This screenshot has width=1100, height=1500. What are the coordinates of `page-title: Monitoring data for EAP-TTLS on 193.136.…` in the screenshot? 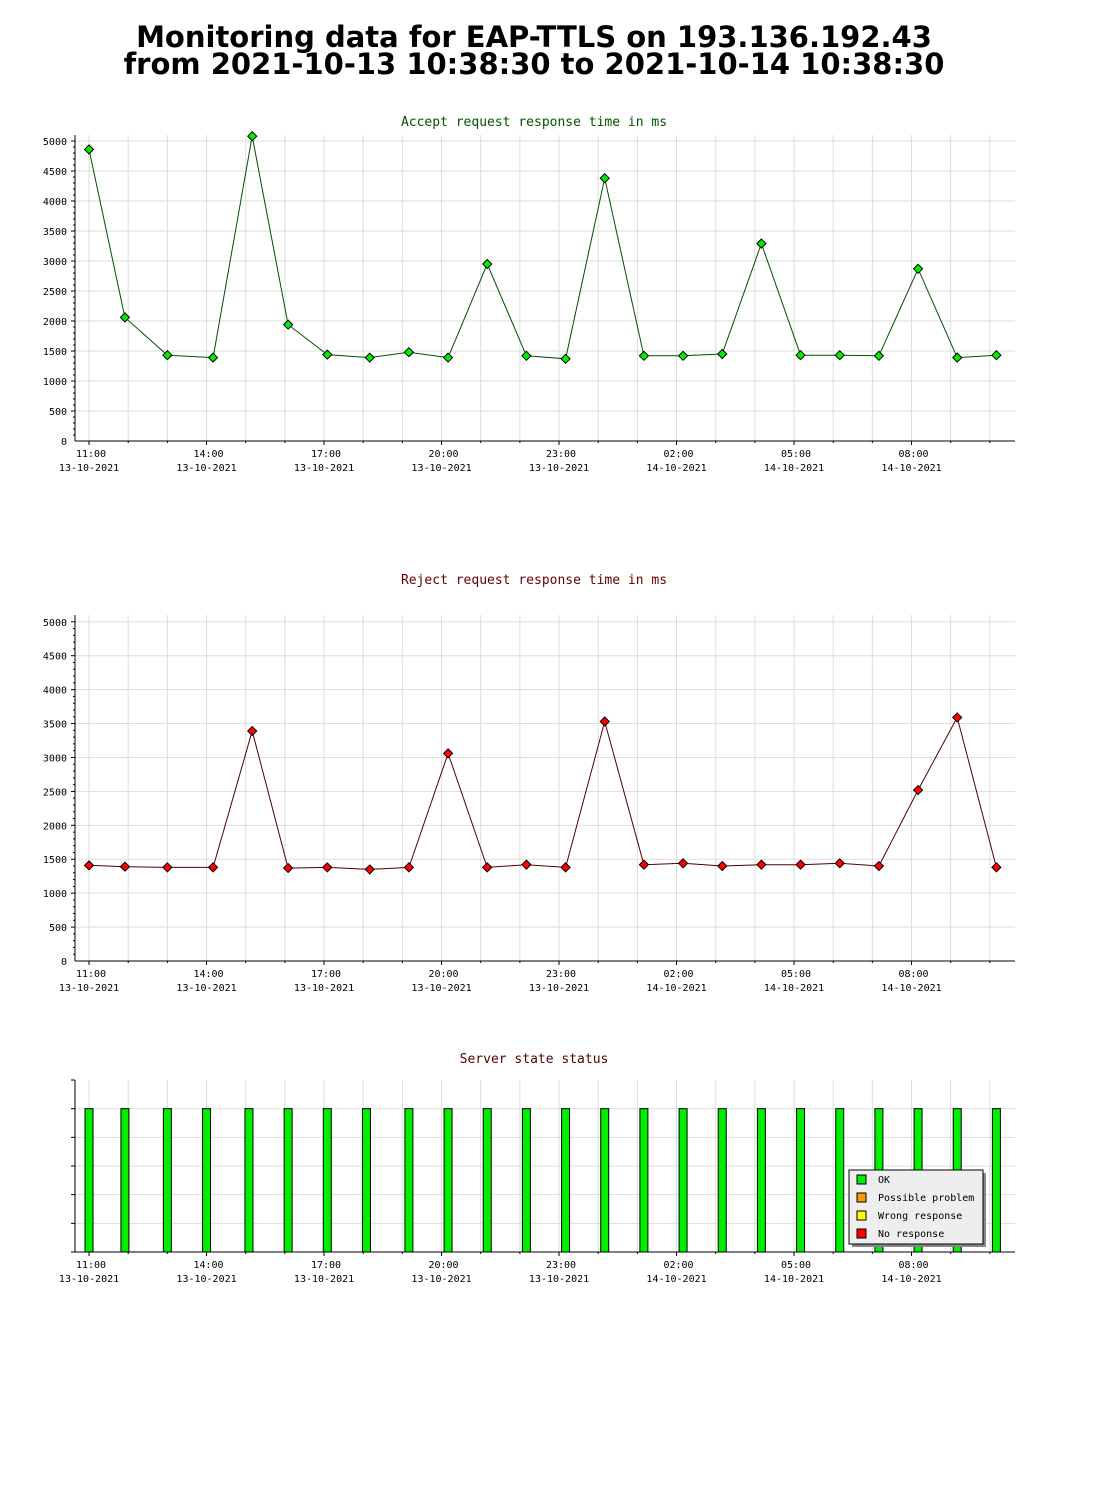 It's located at (534, 50).